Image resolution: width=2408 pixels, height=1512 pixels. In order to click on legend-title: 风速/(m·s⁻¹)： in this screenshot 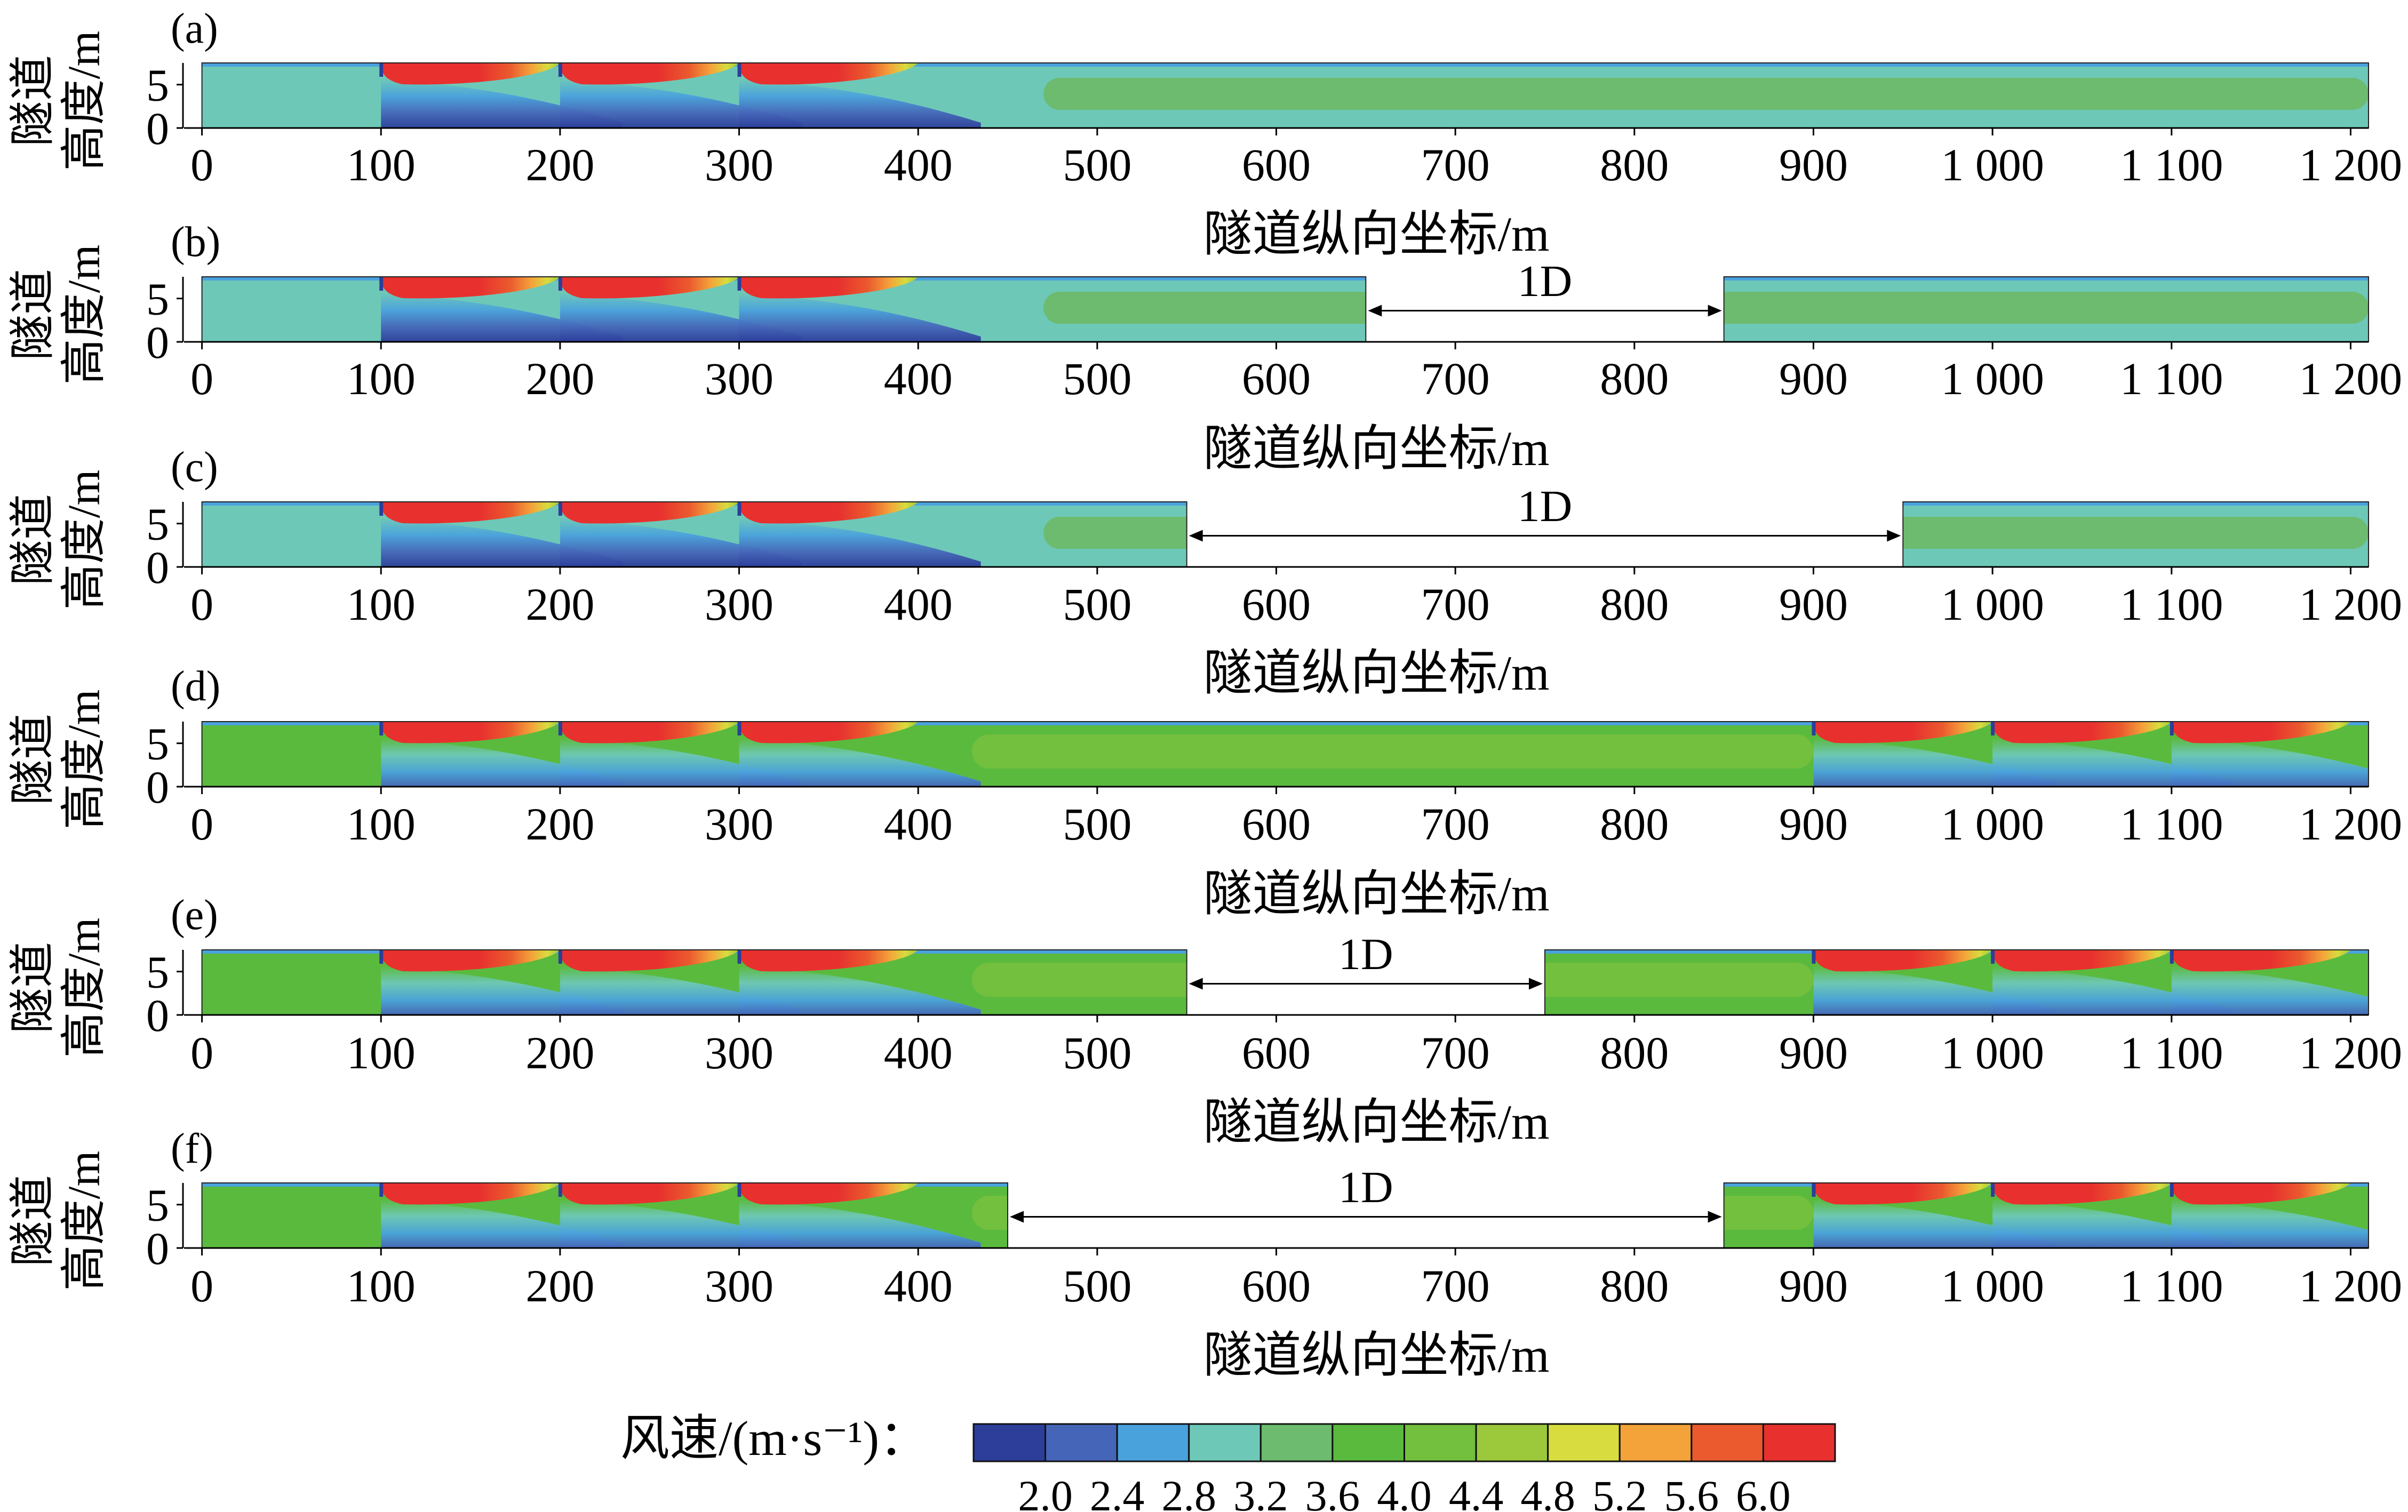, I will do `click(774, 1438)`.